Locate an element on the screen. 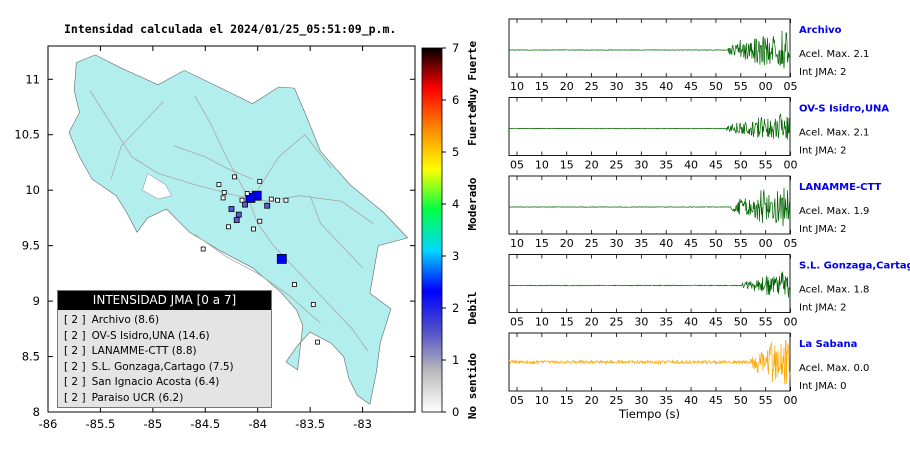 The width and height of the screenshot is (910, 460). station-name-label: OV-S Isidro,UNA is located at coordinates (844, 109).